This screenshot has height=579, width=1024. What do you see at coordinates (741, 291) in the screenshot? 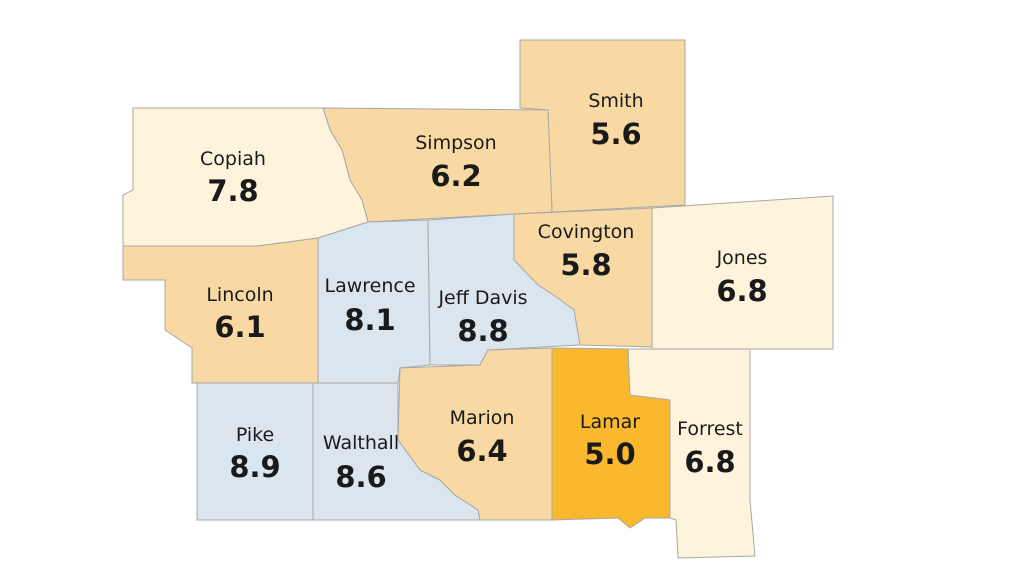
I see `label-jones-value: 6.8` at bounding box center [741, 291].